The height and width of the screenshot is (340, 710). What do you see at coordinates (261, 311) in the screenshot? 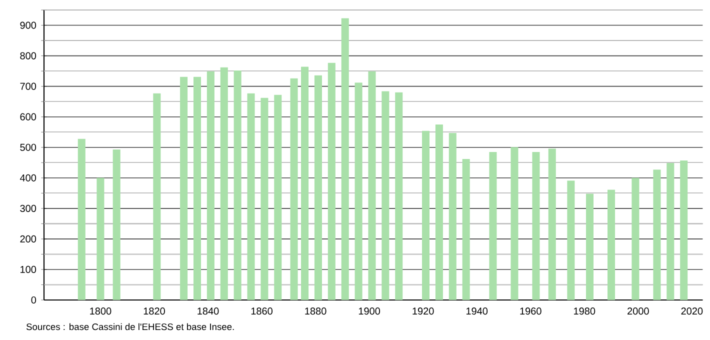
I see `x-tick-label: 1860` at bounding box center [261, 311].